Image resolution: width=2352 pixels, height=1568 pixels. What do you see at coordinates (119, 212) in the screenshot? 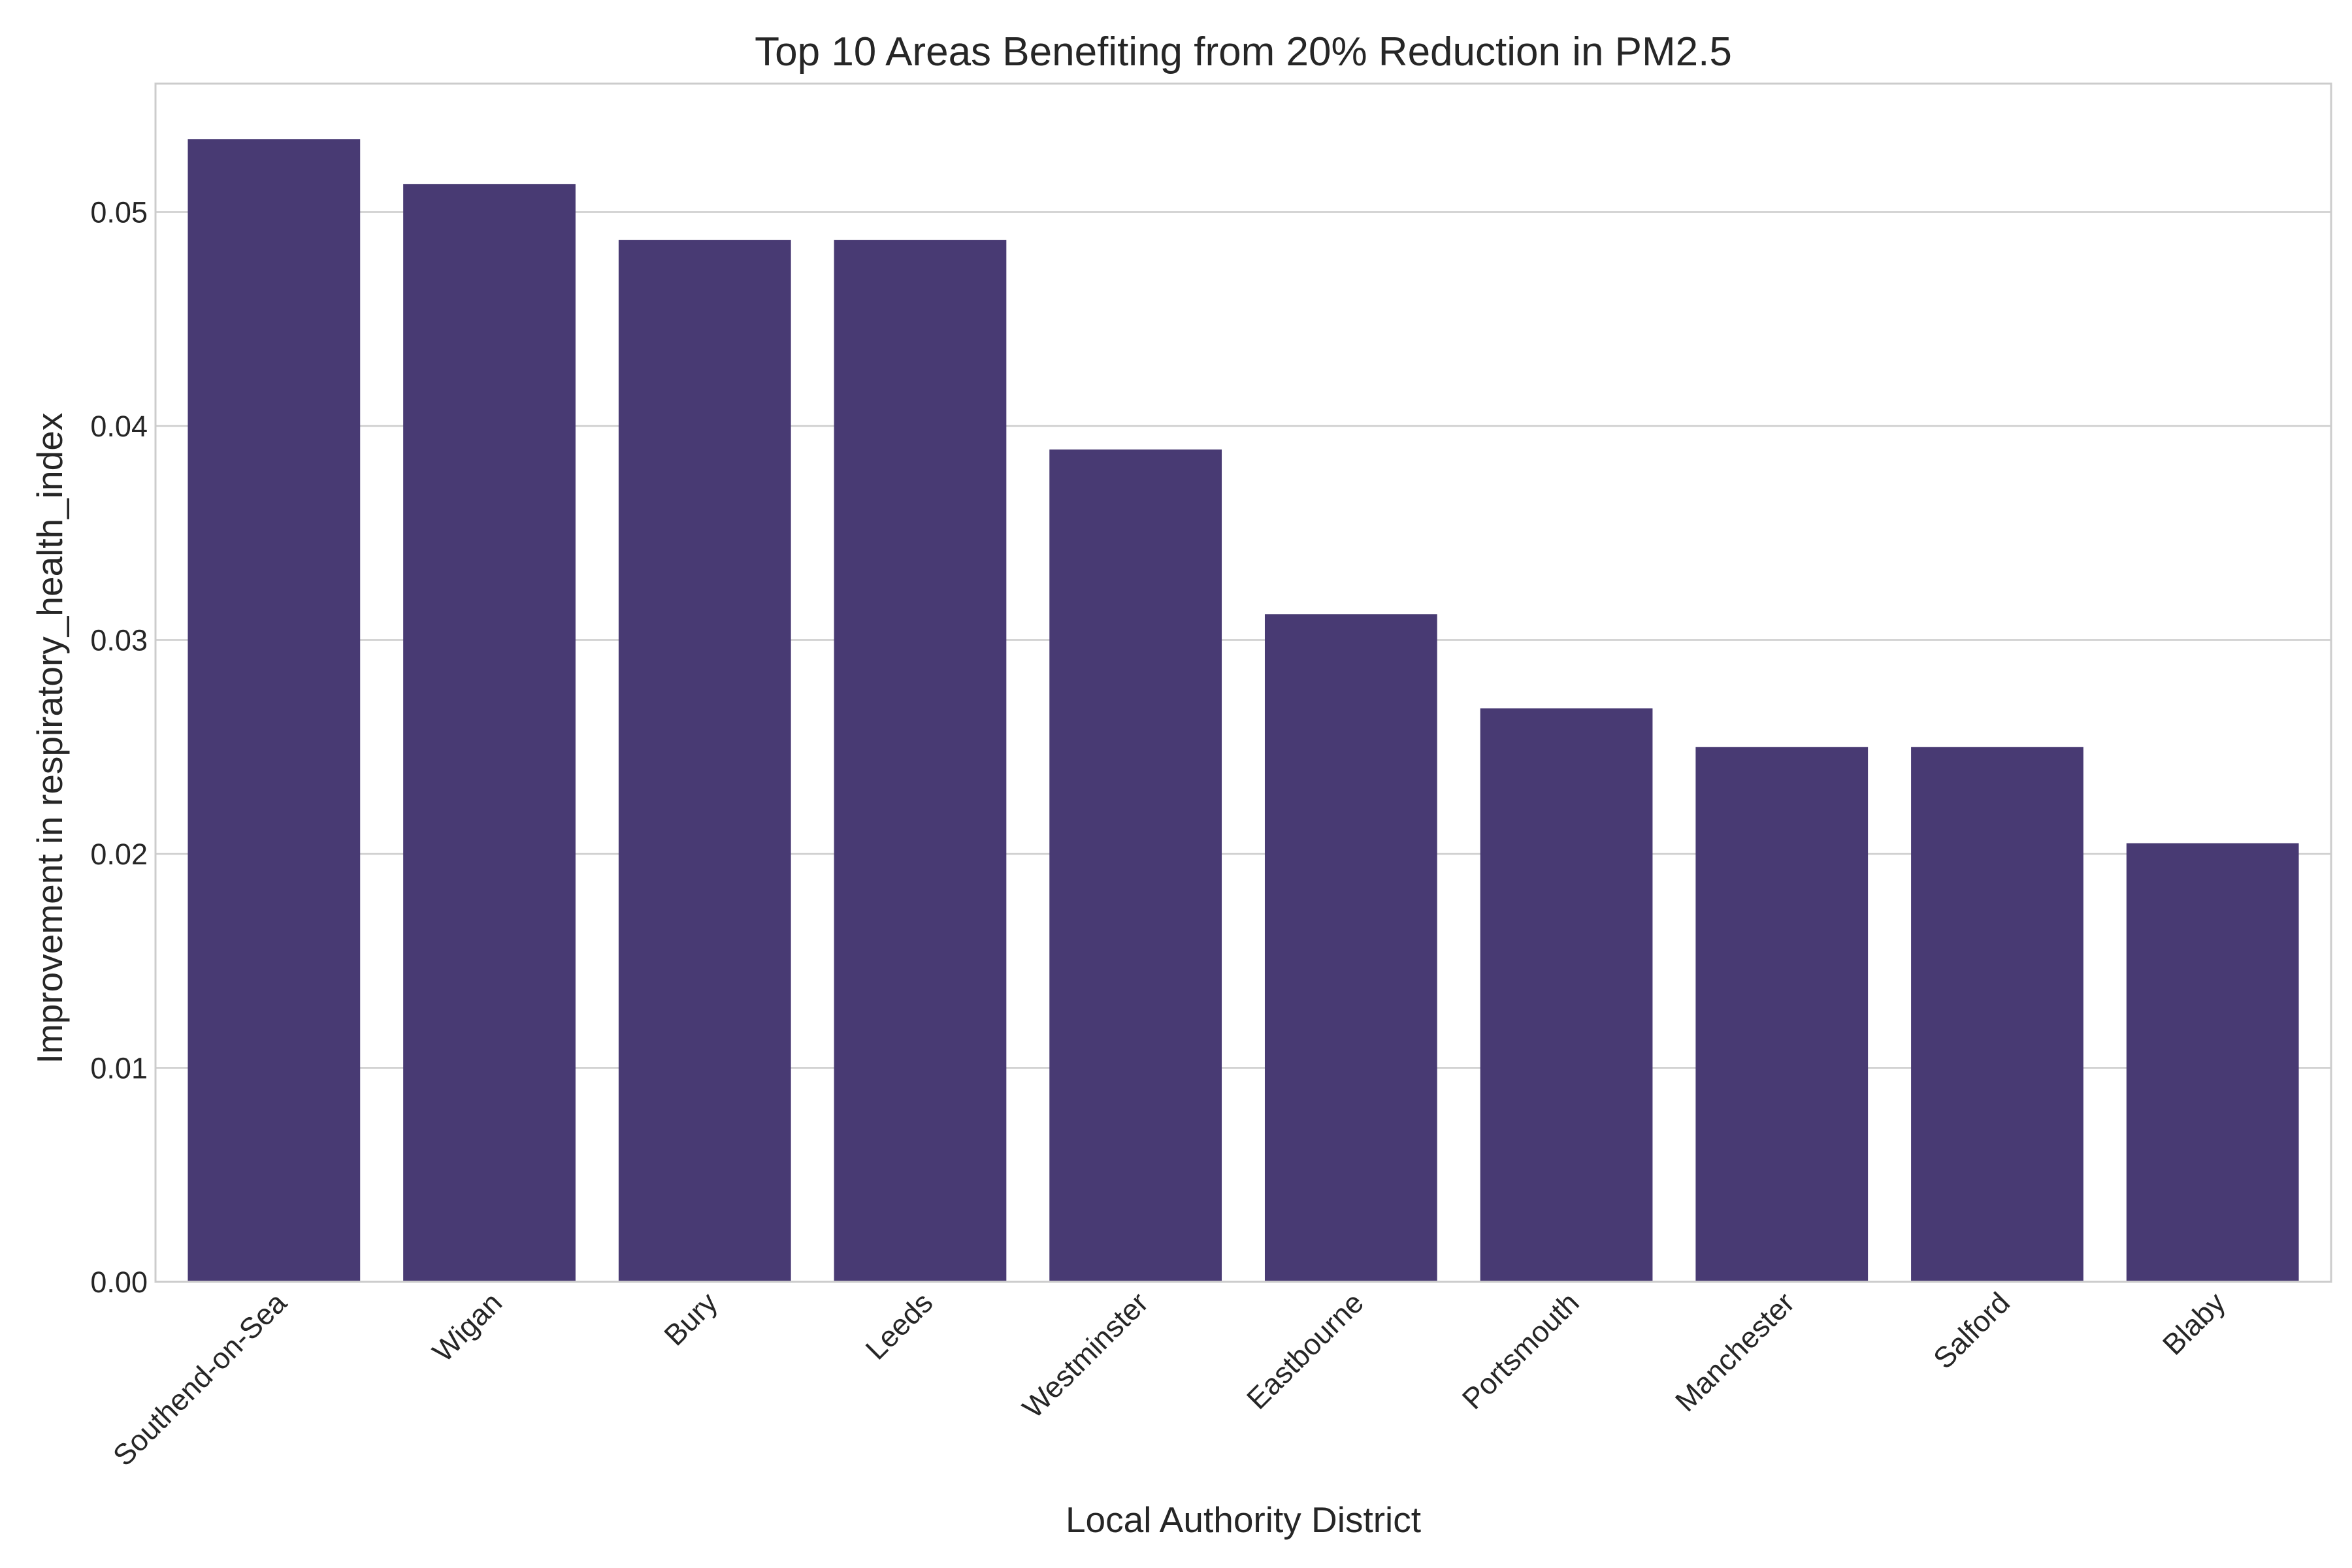
I see `y-tick-label: 0.05` at bounding box center [119, 212].